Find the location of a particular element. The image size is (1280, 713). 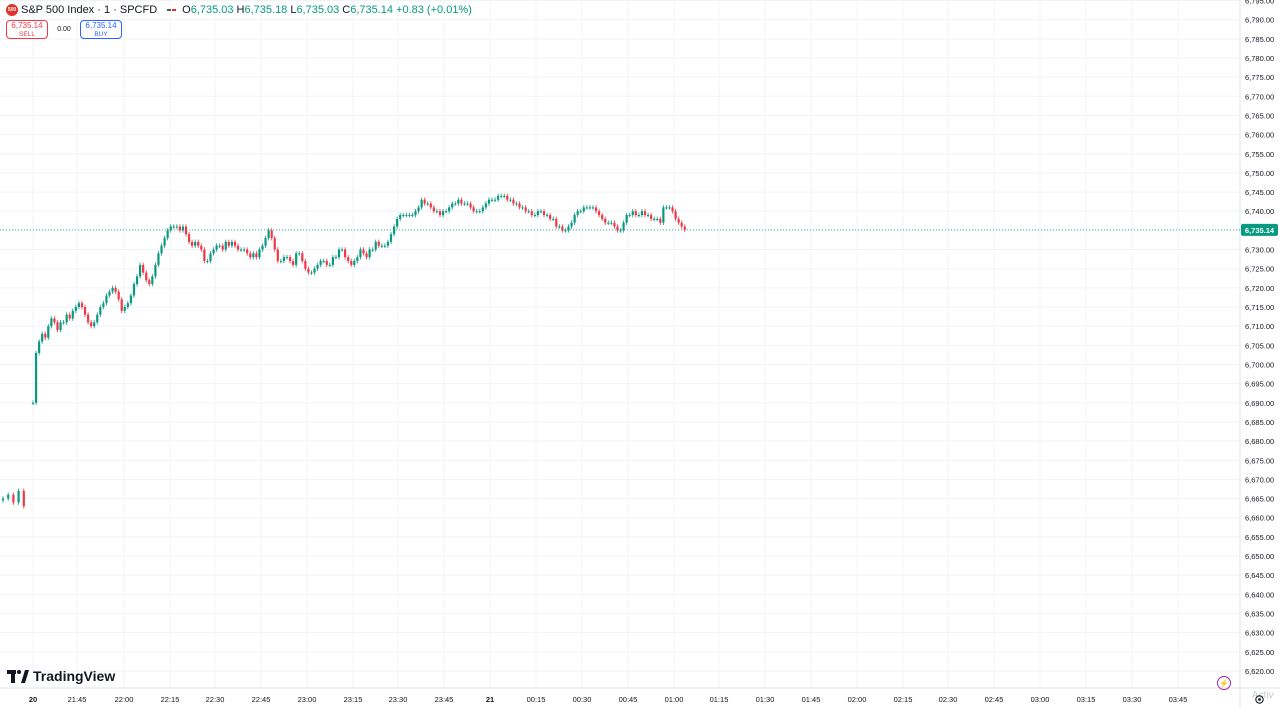

symbol-title: S&P 500 Index · 1 · SPCFD is located at coordinates (89, 10).